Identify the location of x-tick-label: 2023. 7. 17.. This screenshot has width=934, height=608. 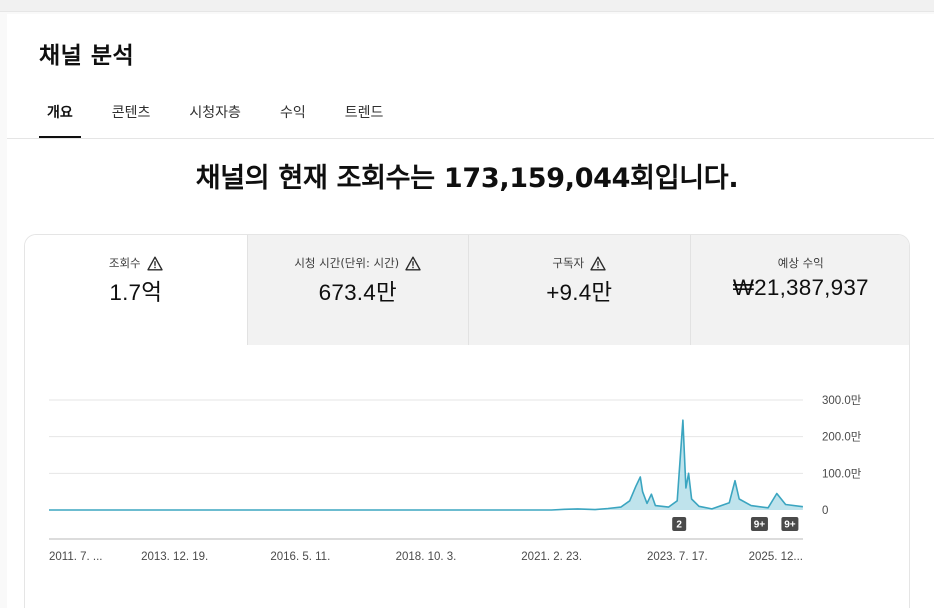
(677, 557).